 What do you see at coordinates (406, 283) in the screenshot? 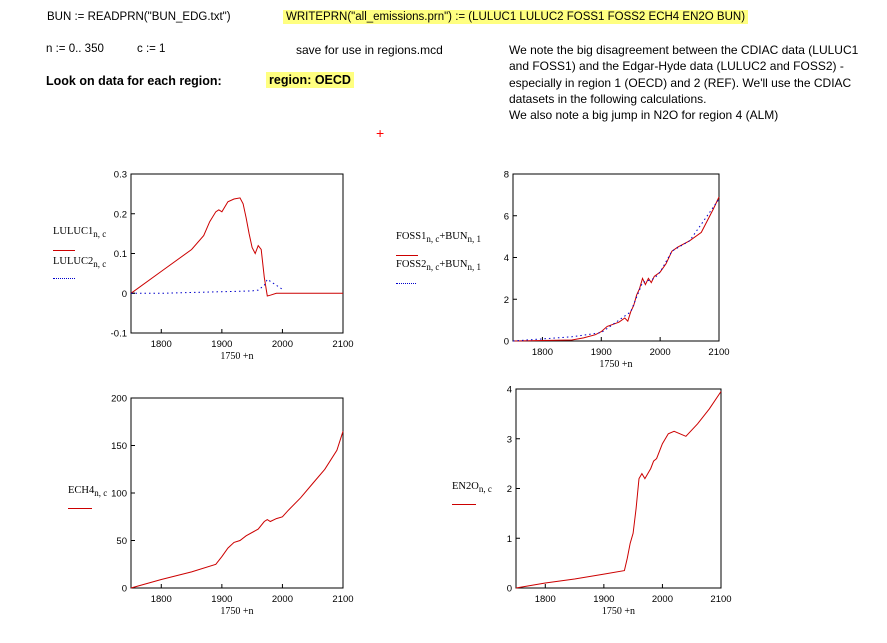
I see `legend-swatch-foss2` at bounding box center [406, 283].